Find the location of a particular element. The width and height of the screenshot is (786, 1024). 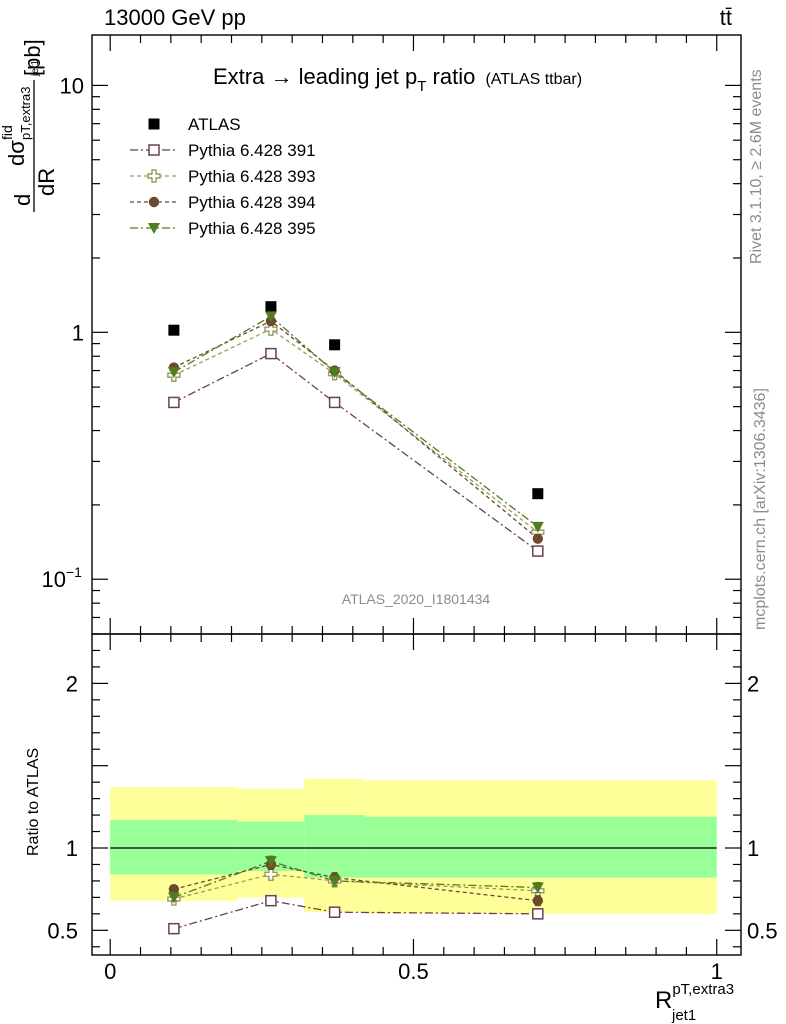

ratio-series-lines is located at coordinates (355, 895).